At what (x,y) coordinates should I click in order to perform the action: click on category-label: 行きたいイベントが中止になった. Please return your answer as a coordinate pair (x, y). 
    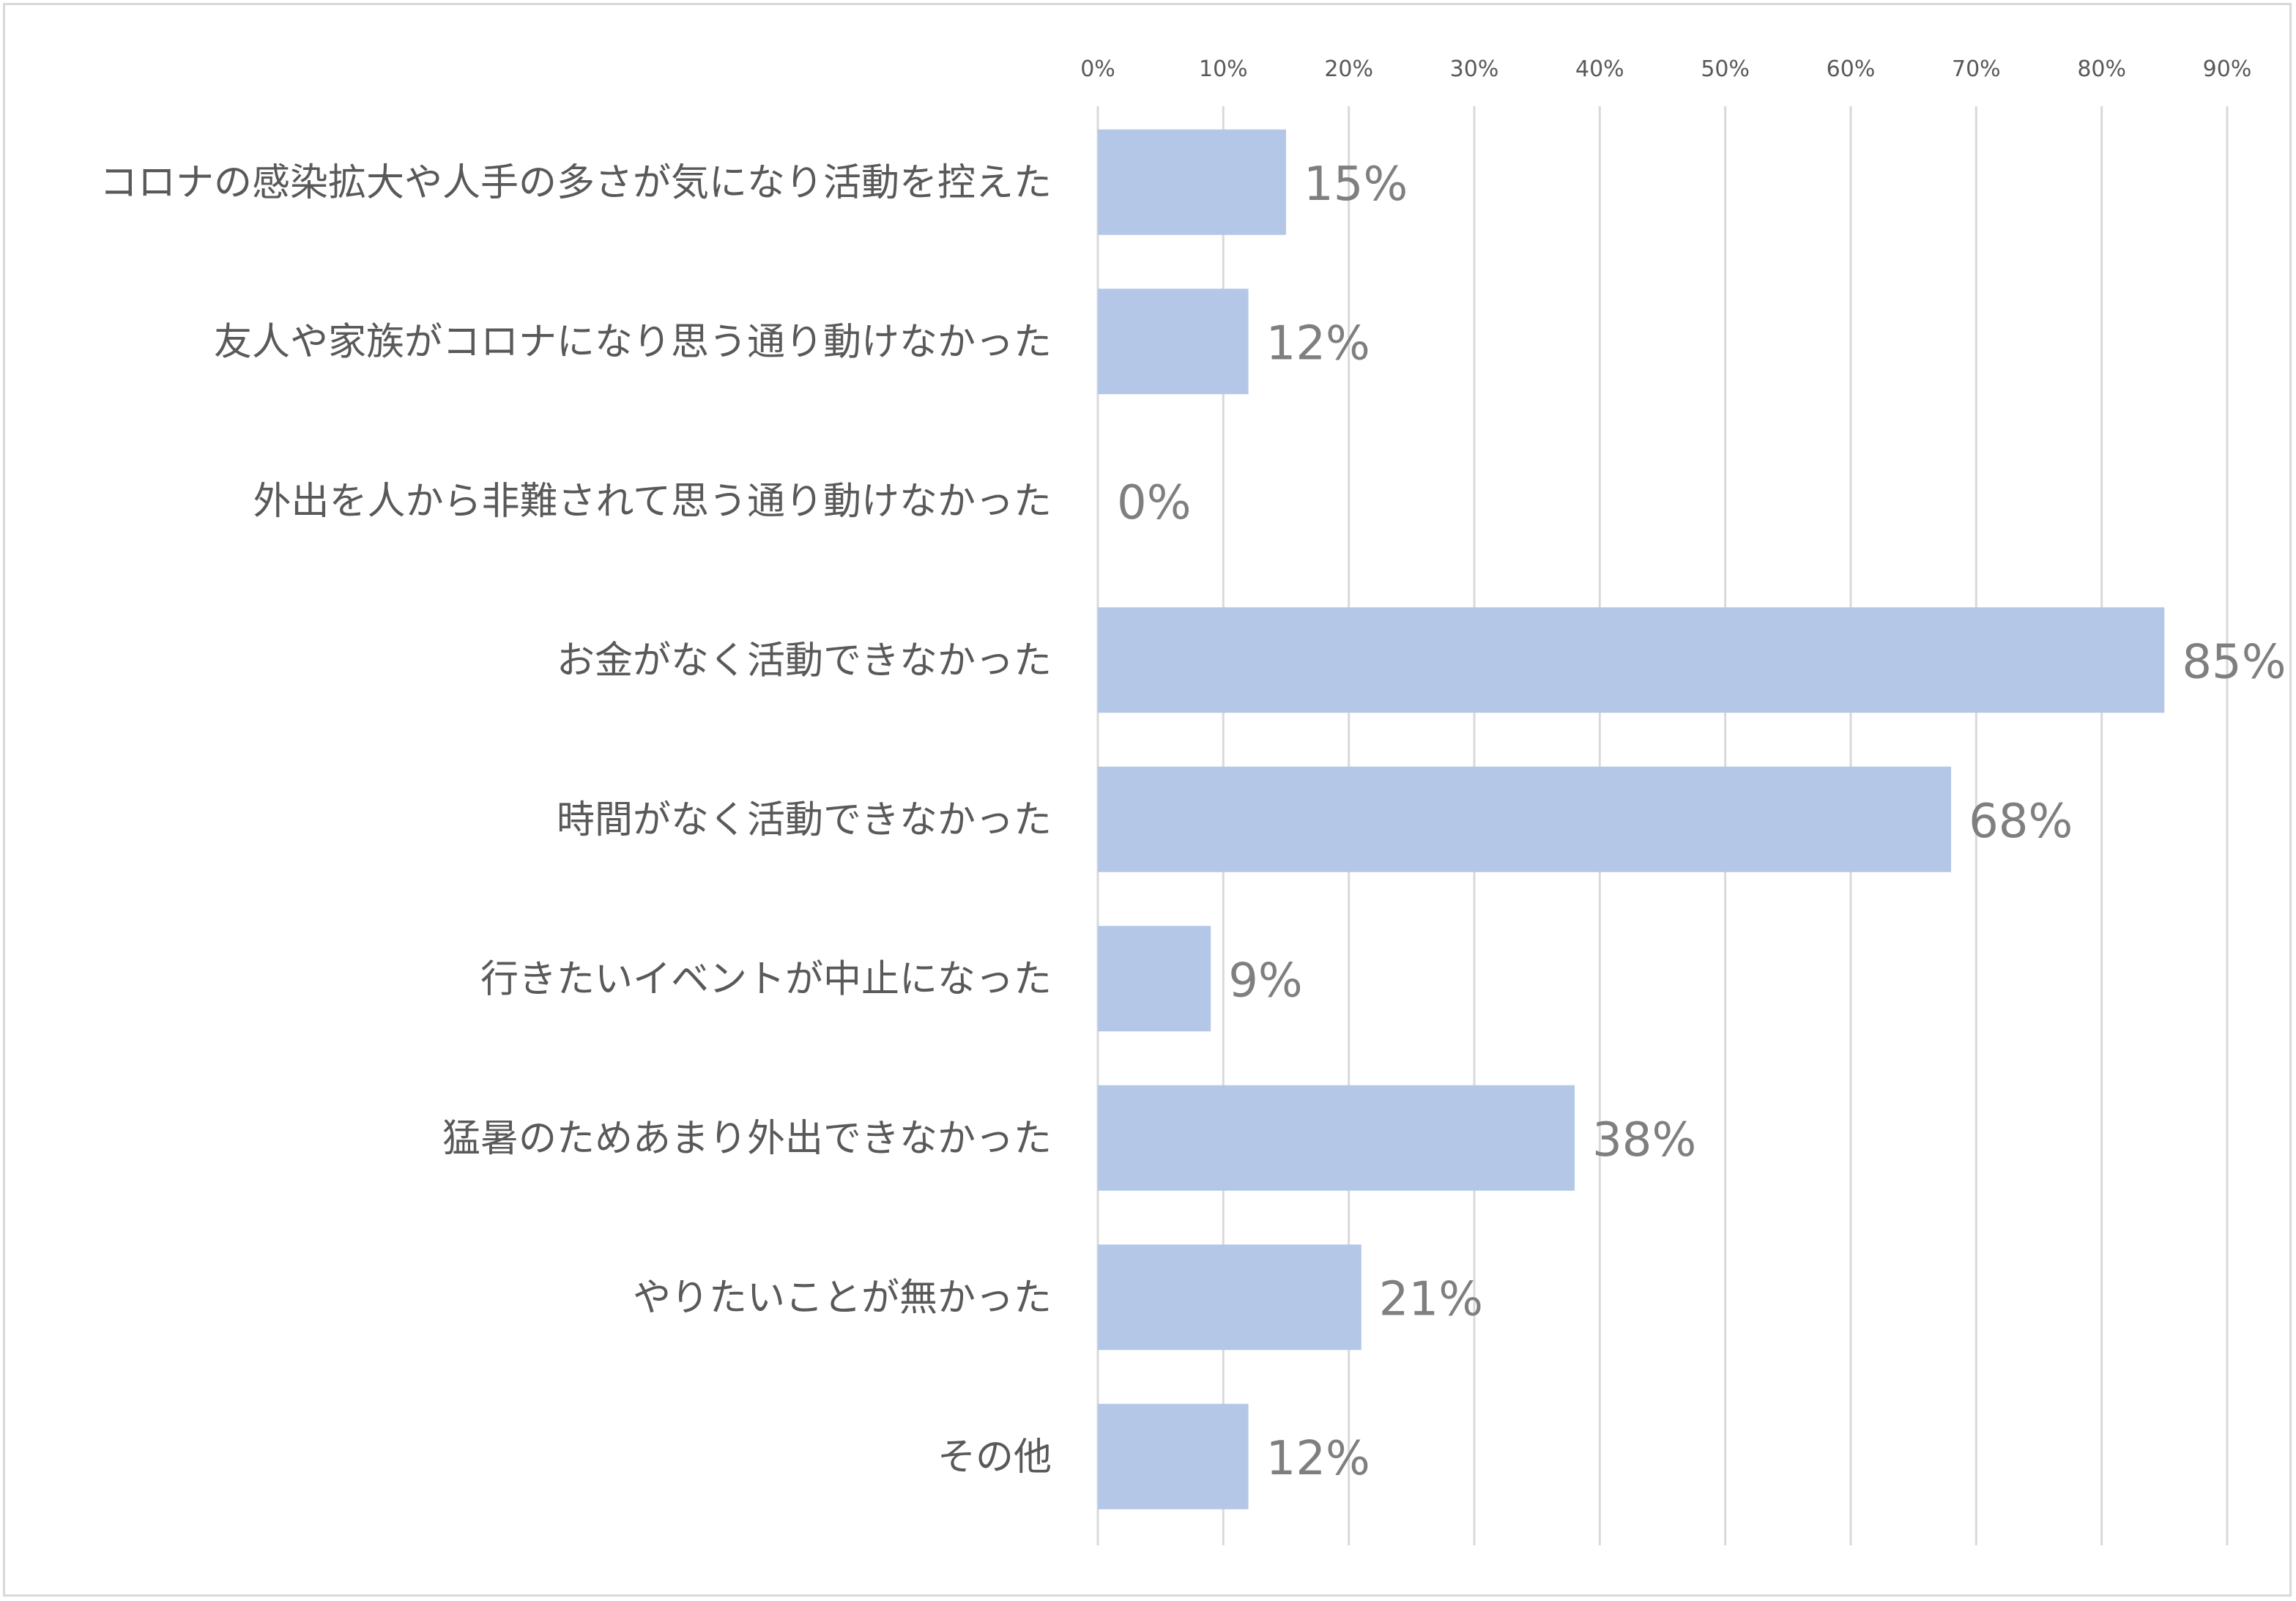
    Looking at the image, I should click on (766, 979).